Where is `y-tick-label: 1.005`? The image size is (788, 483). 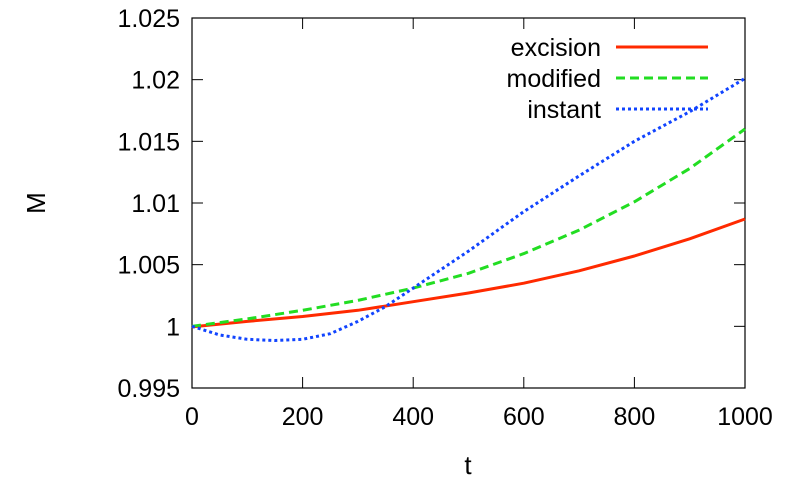 y-tick-label: 1.005 is located at coordinates (148, 266).